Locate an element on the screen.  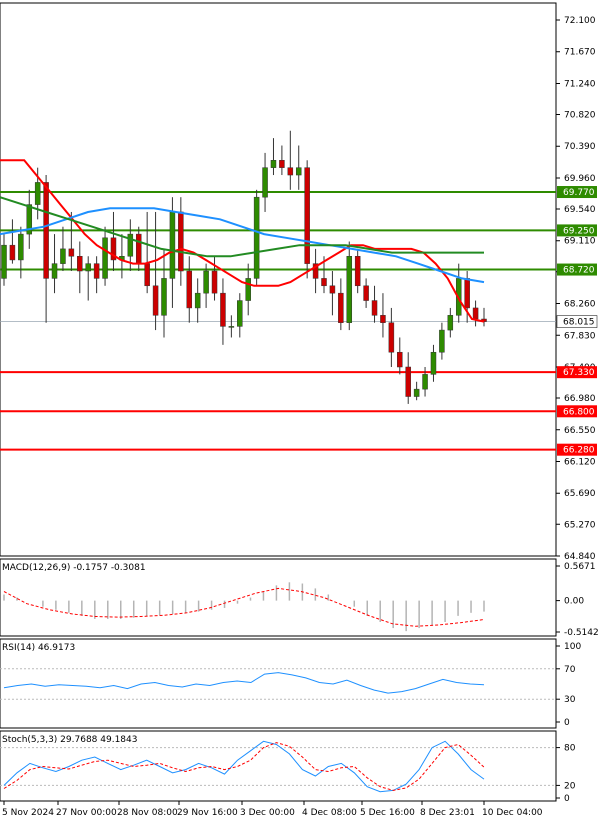
current-price-label: 68.015 is located at coordinates (579, 323).